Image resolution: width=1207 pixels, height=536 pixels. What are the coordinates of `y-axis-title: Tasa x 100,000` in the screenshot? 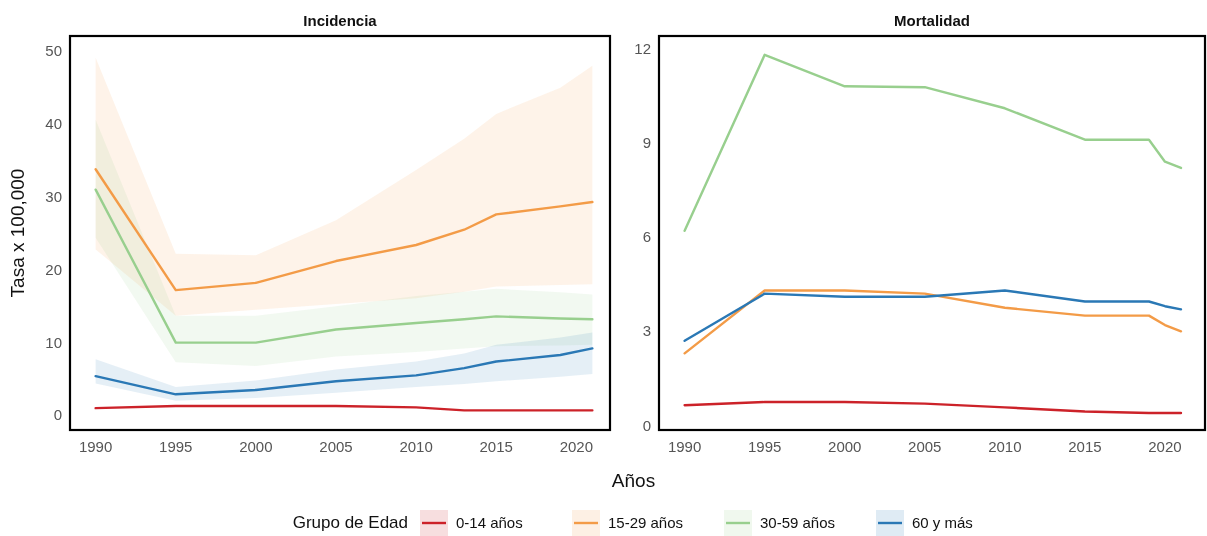 It's located at (17, 233).